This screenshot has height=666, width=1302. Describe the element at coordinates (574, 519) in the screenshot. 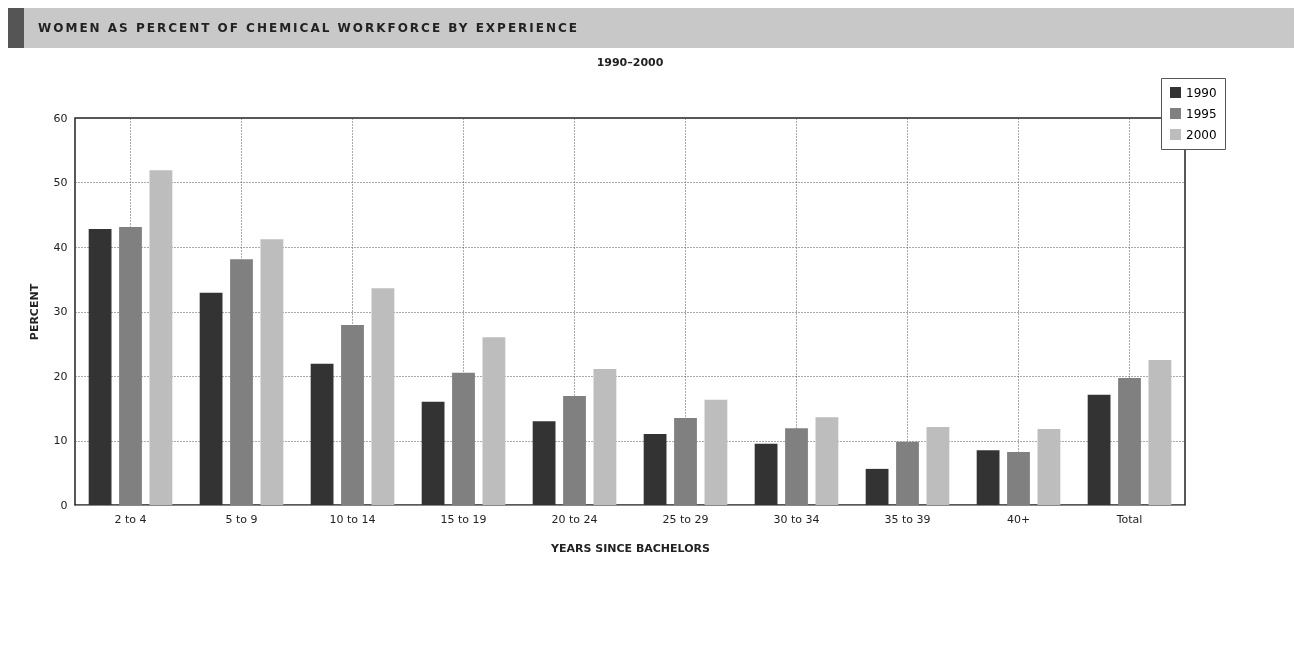

I see `x-tick-label: 20 to 24` at that location.